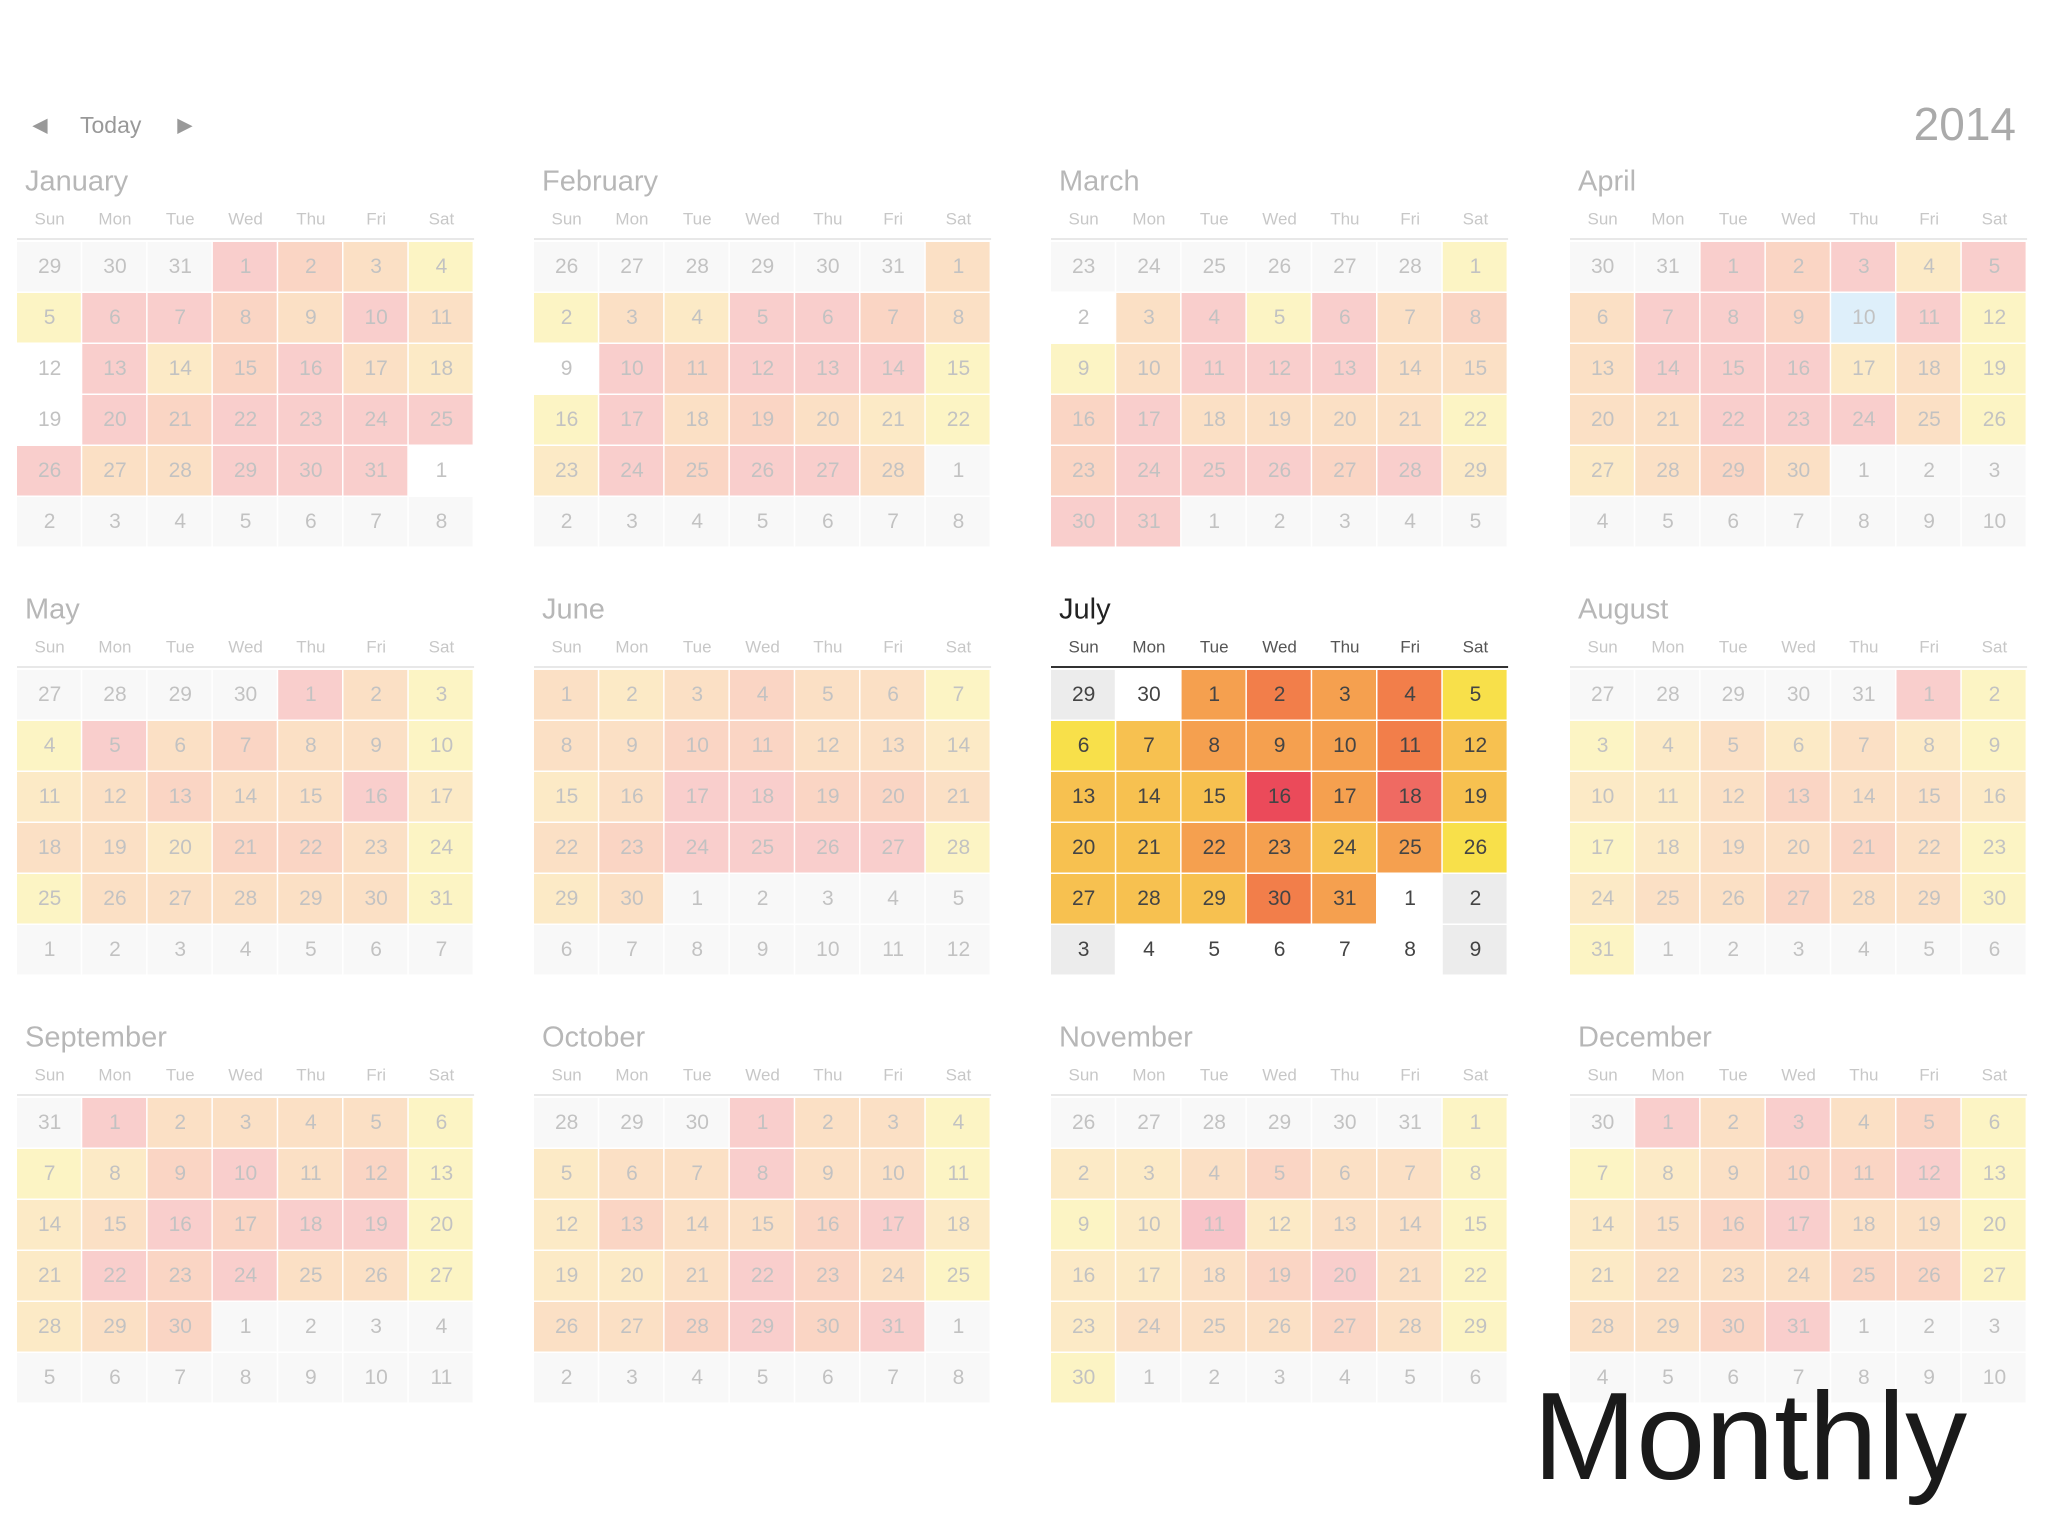 This screenshot has height=1536, width=2048. What do you see at coordinates (1667, 1074) in the screenshot?
I see `weekday-label: Mon` at bounding box center [1667, 1074].